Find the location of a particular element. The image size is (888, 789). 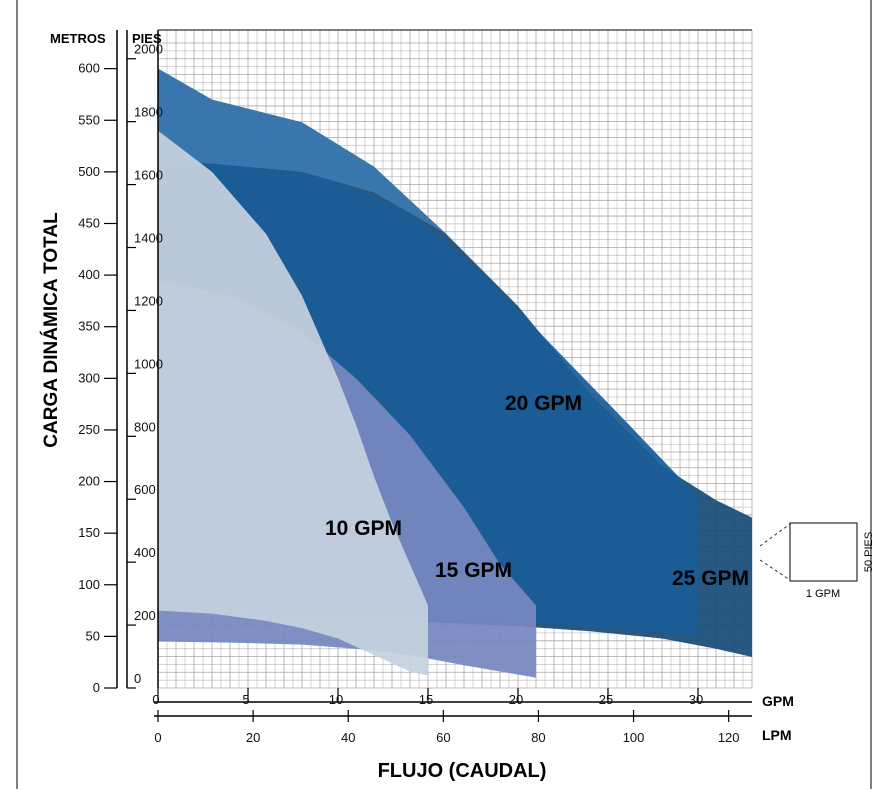

x-tick-label-lpm: 80 is located at coordinates (538, 737).